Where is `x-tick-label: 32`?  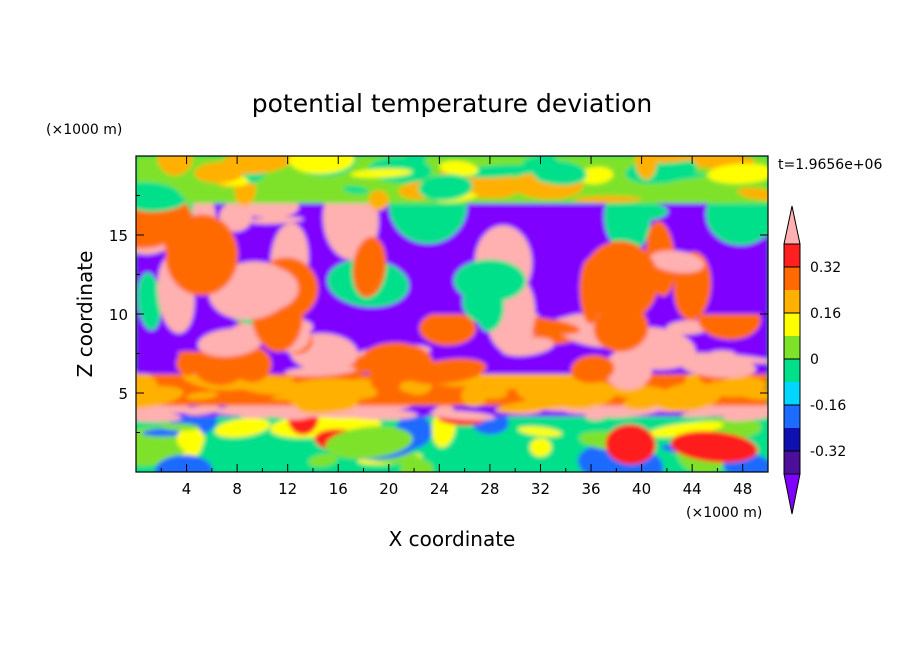 x-tick-label: 32 is located at coordinates (540, 489).